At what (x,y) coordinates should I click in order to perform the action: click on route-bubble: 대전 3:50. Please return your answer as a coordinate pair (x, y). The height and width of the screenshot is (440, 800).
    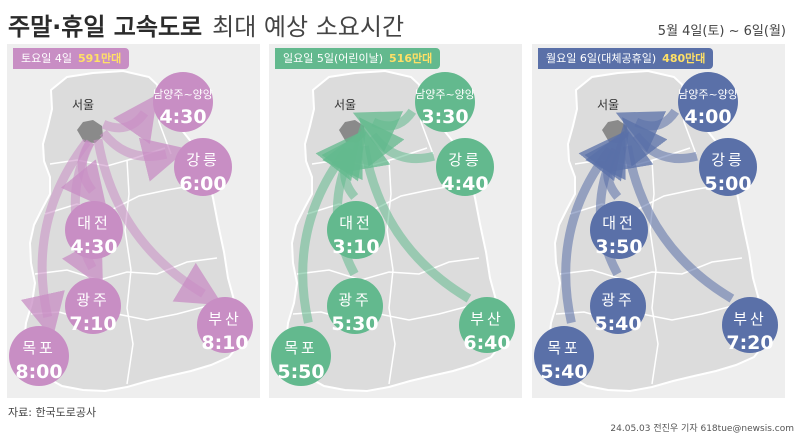
    Looking at the image, I should click on (619, 230).